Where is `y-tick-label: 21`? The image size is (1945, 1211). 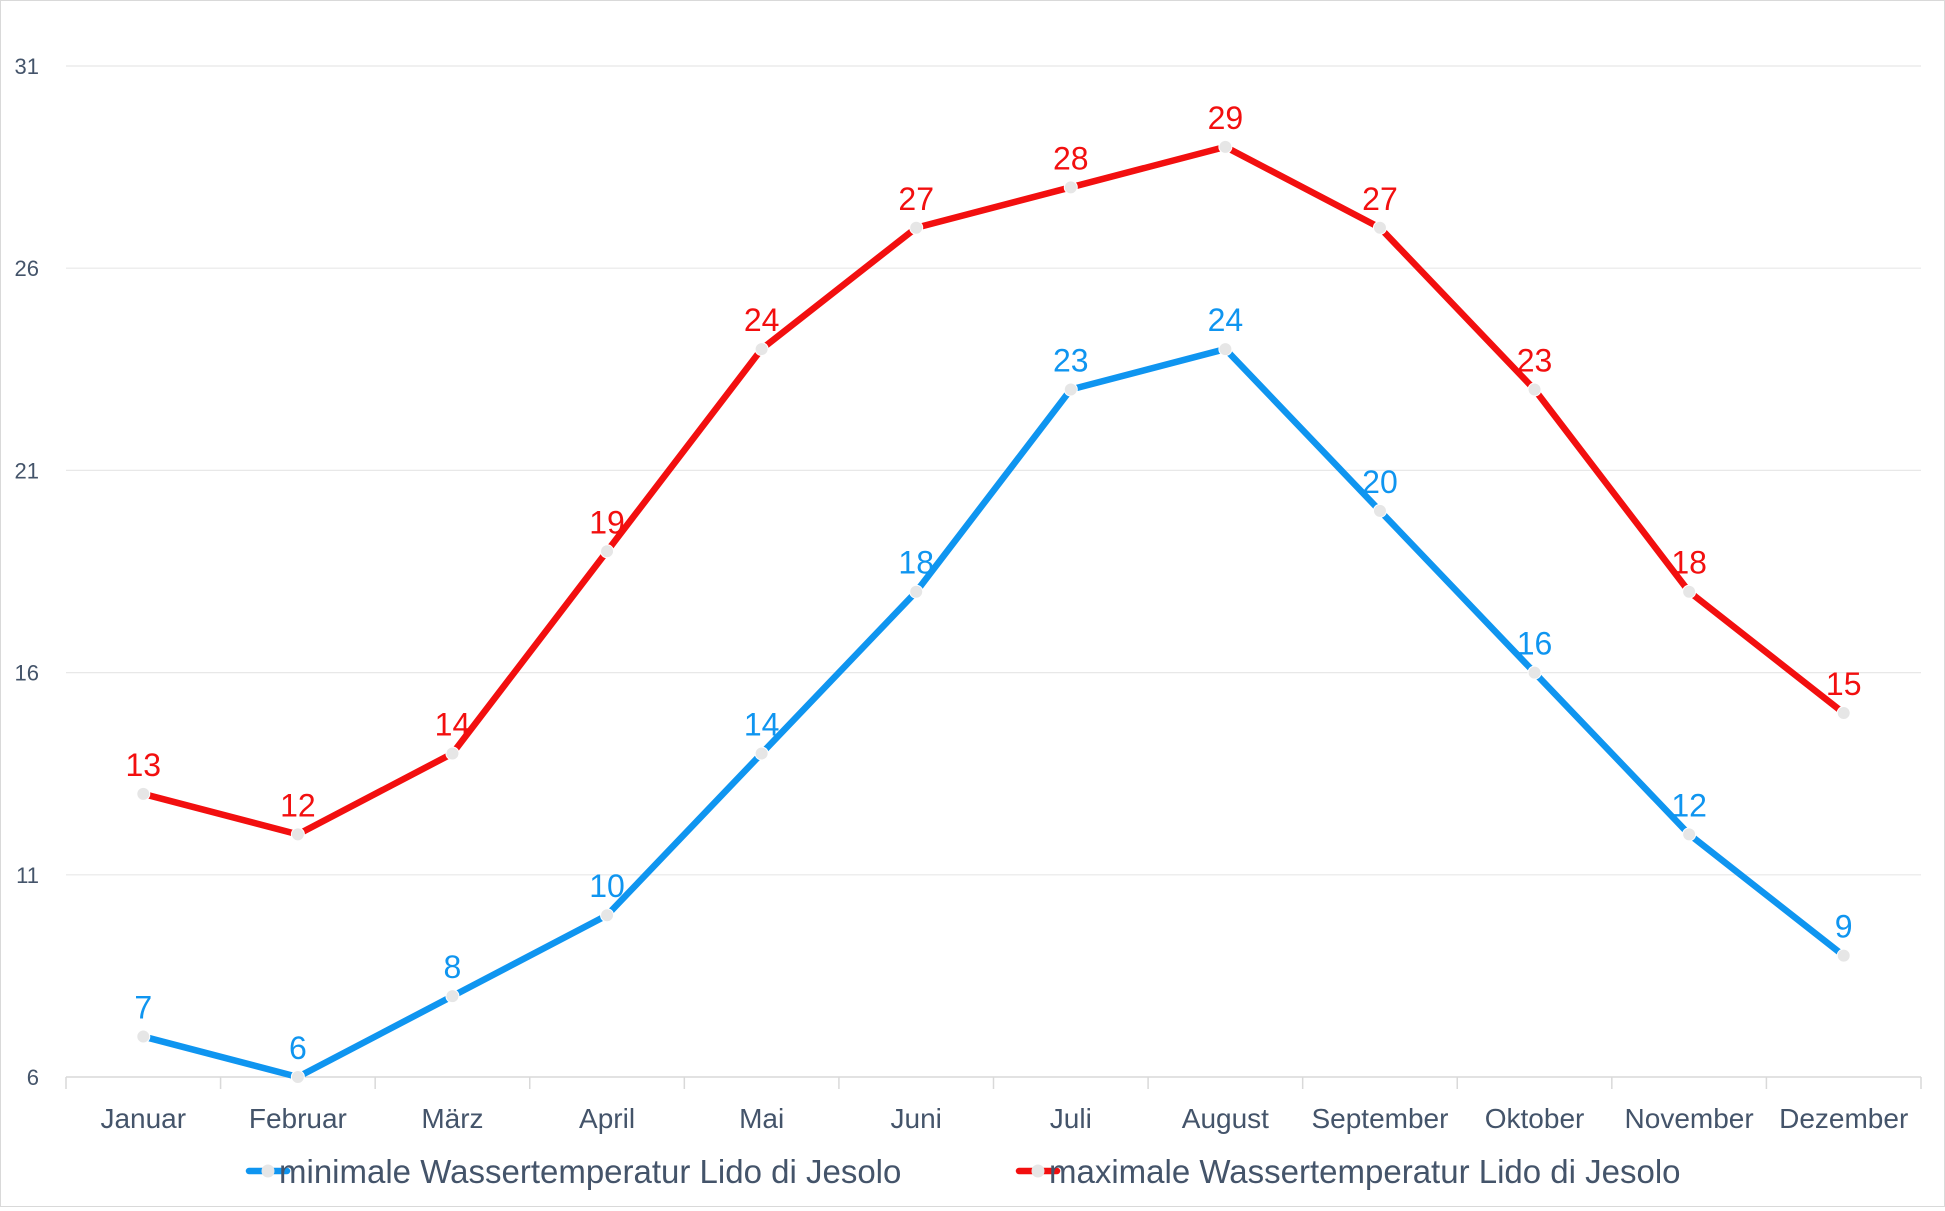 y-tick-label: 21 is located at coordinates (27, 470).